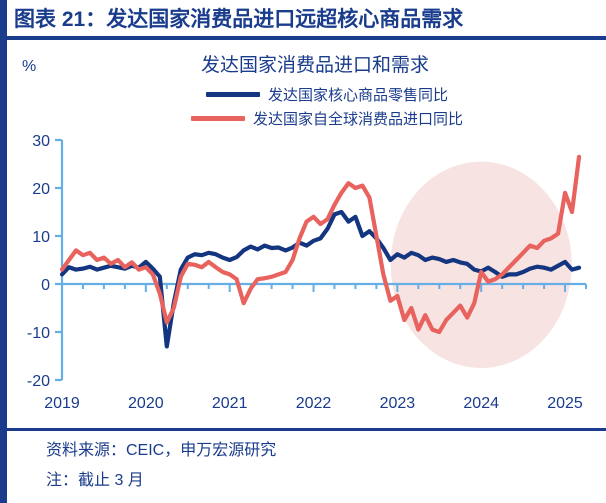  I want to click on x-tick-label: 2019, so click(62, 403).